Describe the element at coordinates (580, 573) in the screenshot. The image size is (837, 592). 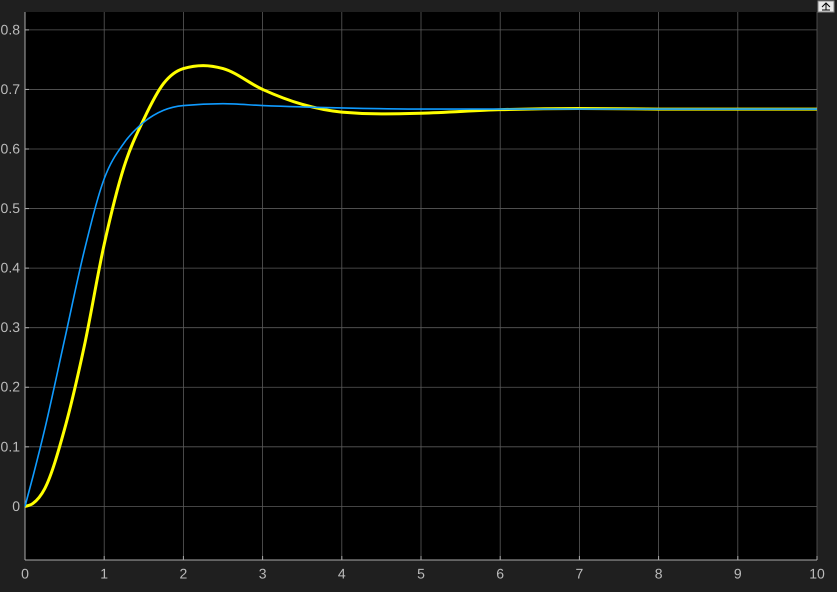
I see `x-tick-label: 7` at that location.